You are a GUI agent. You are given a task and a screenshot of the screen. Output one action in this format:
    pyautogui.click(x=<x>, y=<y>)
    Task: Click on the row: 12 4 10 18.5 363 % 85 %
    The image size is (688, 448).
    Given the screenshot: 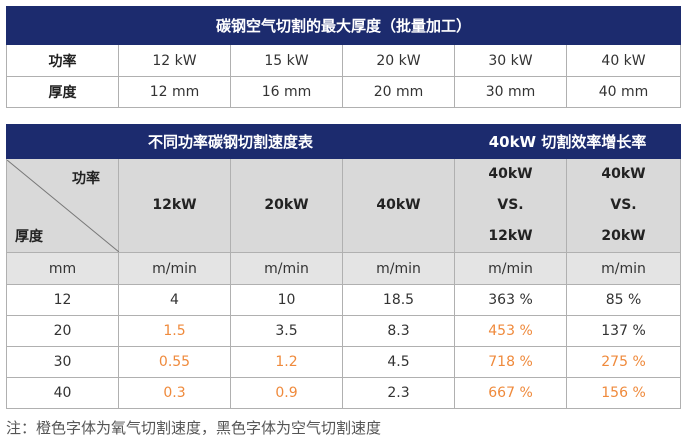 What is the action you would take?
    pyautogui.click(x=344, y=300)
    